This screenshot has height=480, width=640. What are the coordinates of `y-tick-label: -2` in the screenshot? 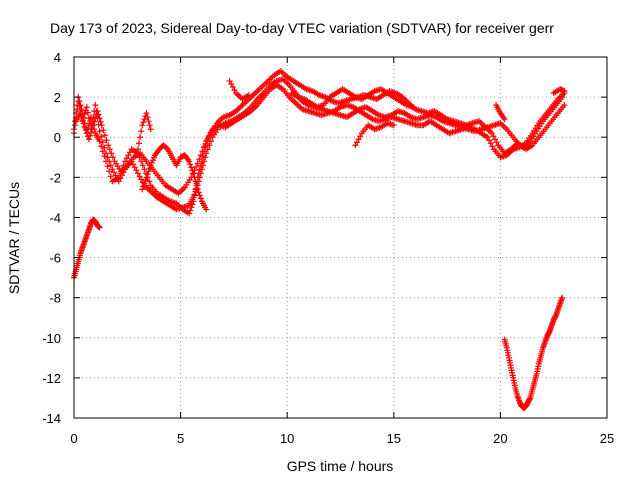 It's located at (55, 177).